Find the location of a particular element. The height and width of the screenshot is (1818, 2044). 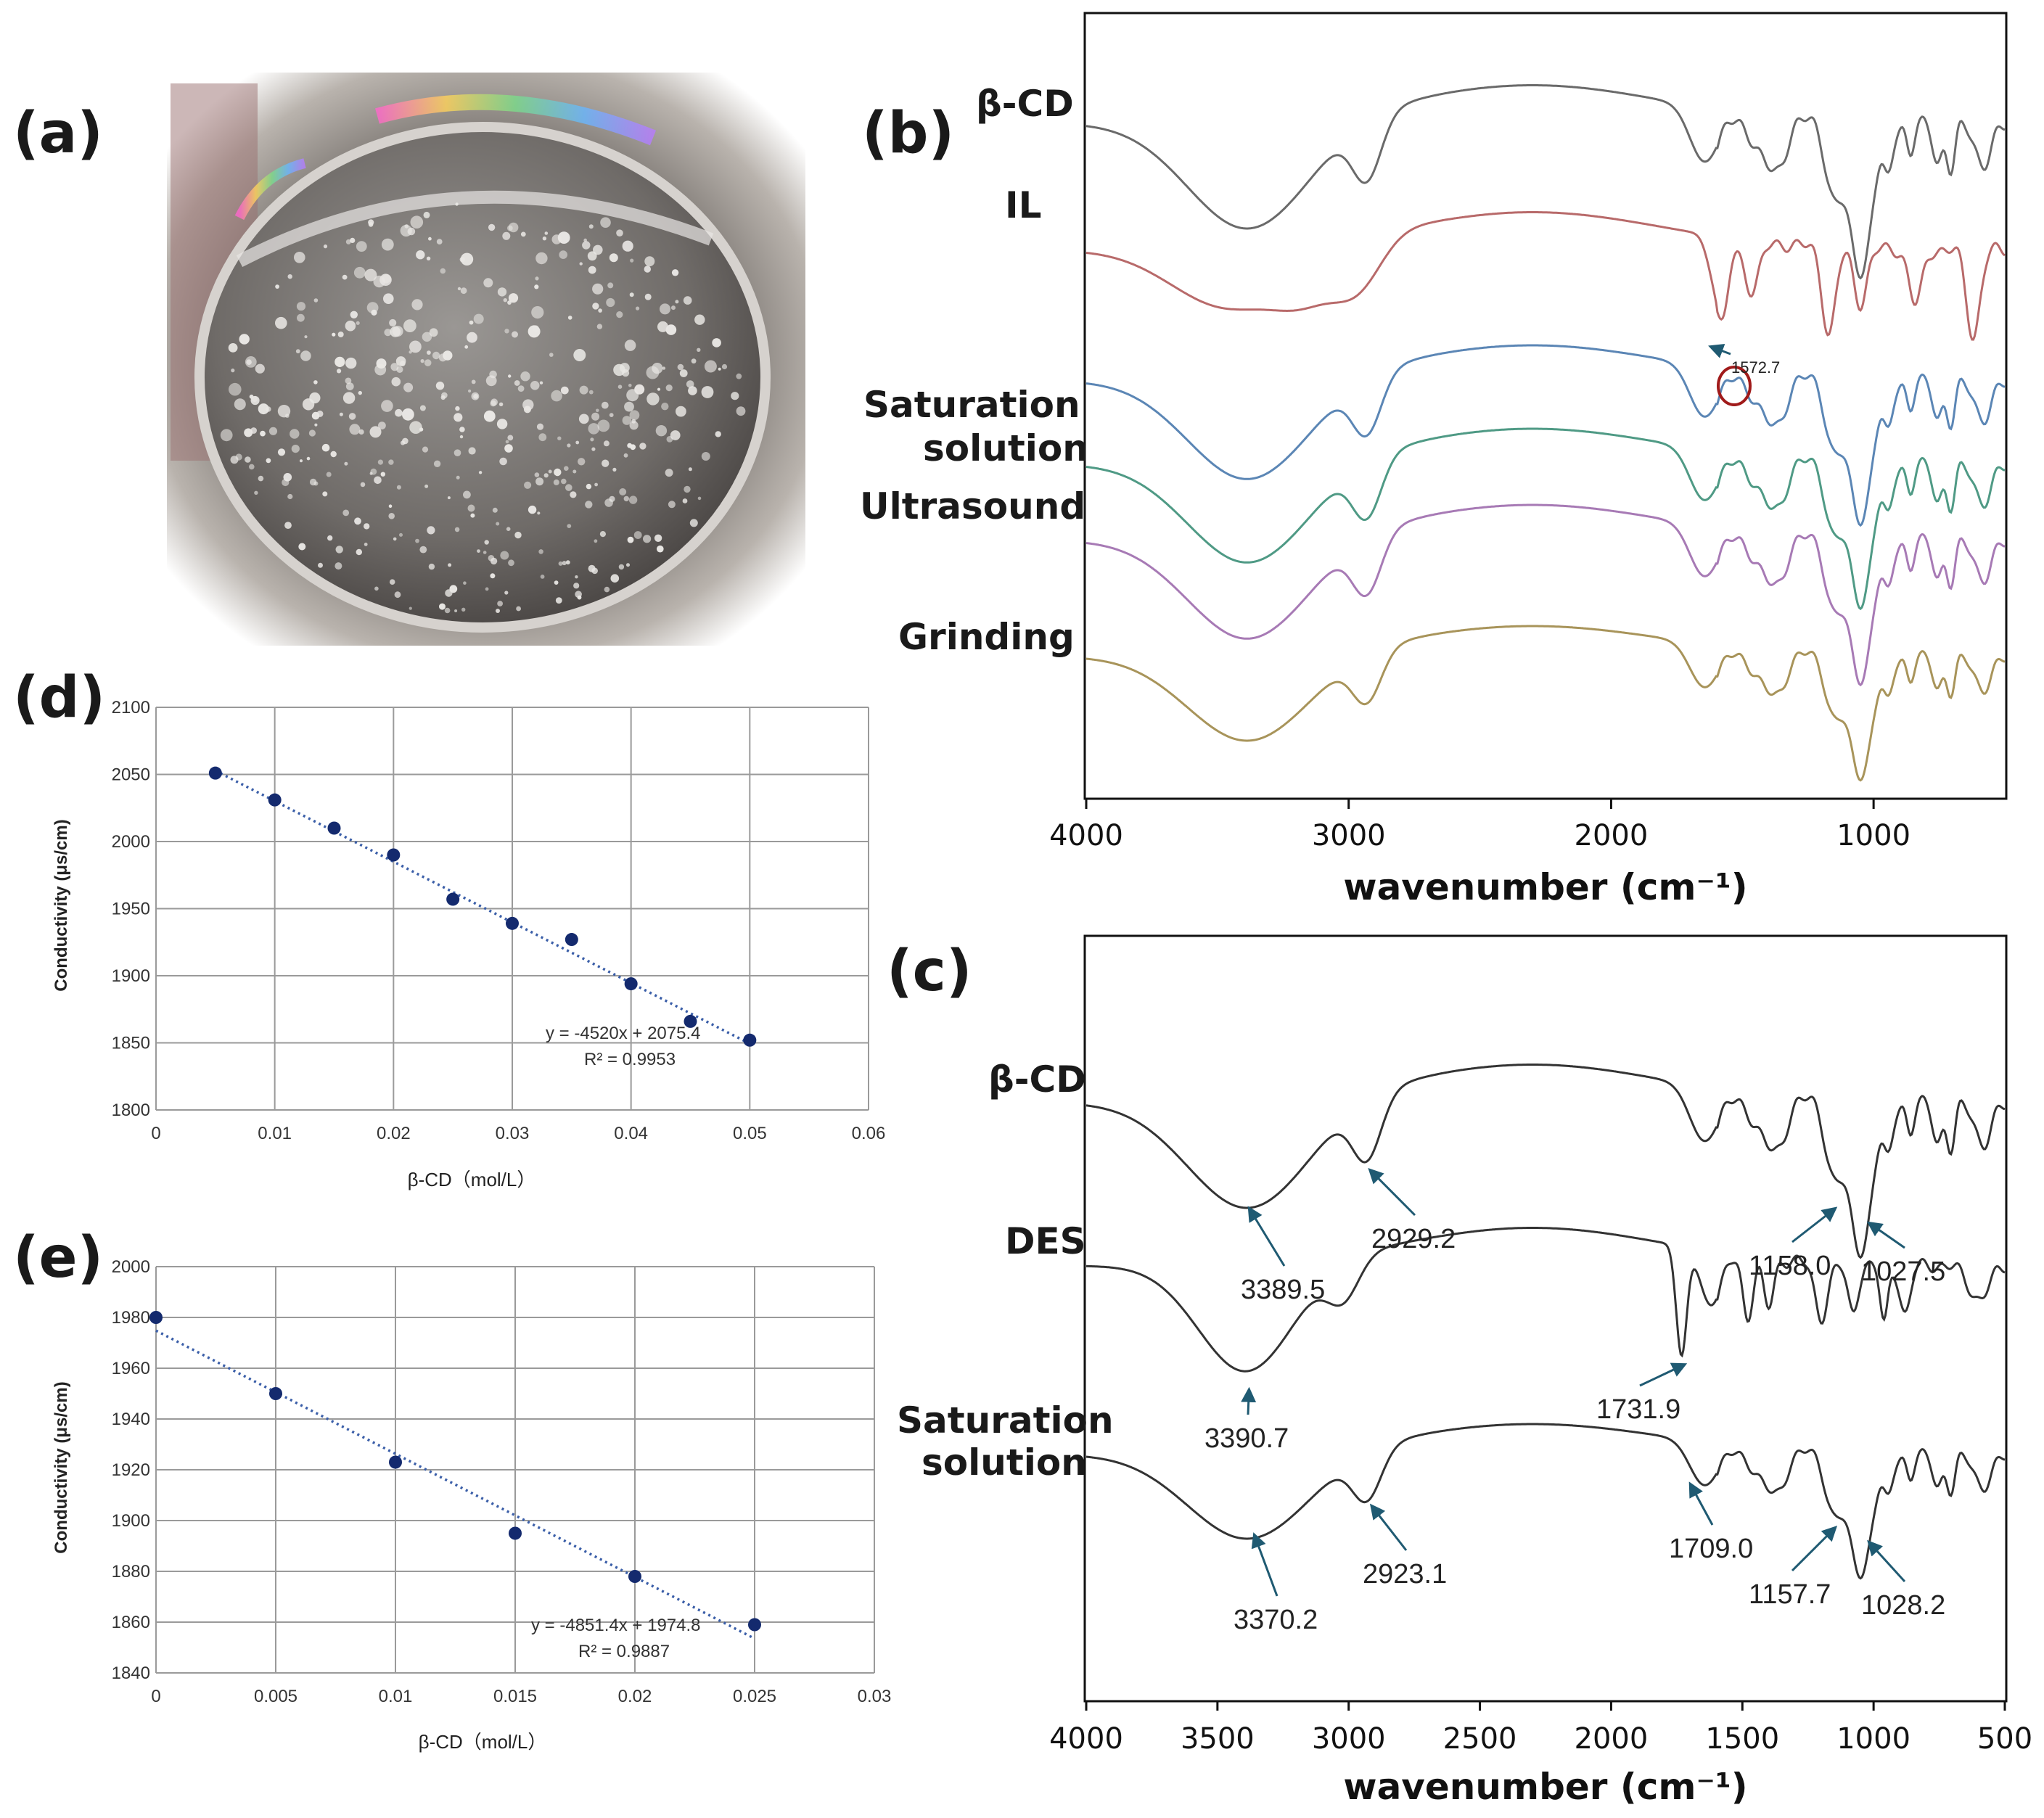

ytick-label: 2100 is located at coordinates (131, 707).